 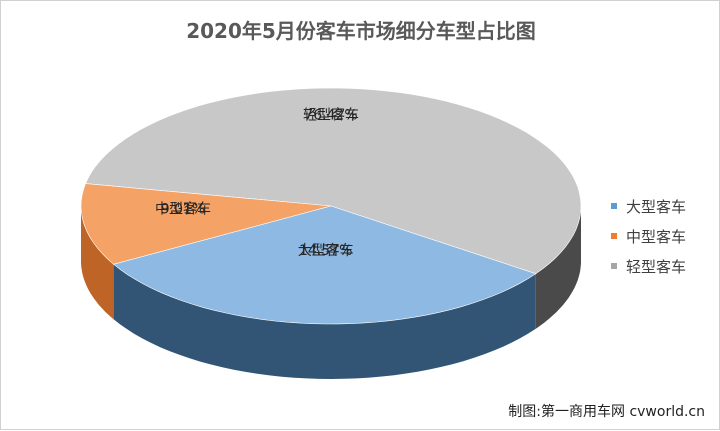 What do you see at coordinates (606, 412) in the screenshot?
I see `chart-credit: 制图:第一商用车网 cvworld.cn` at bounding box center [606, 412].